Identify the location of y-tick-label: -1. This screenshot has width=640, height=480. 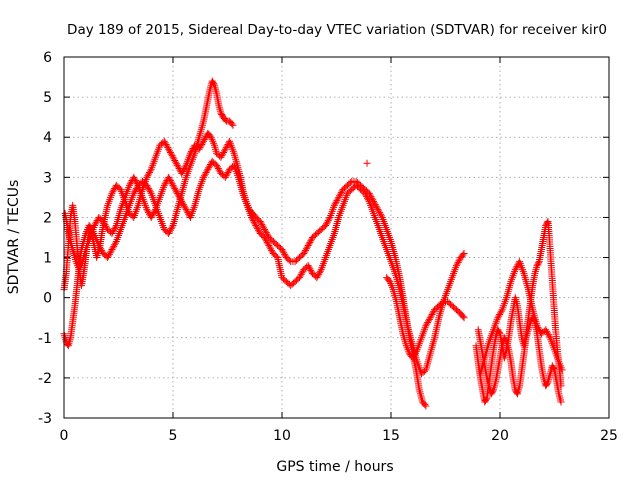
(45, 339).